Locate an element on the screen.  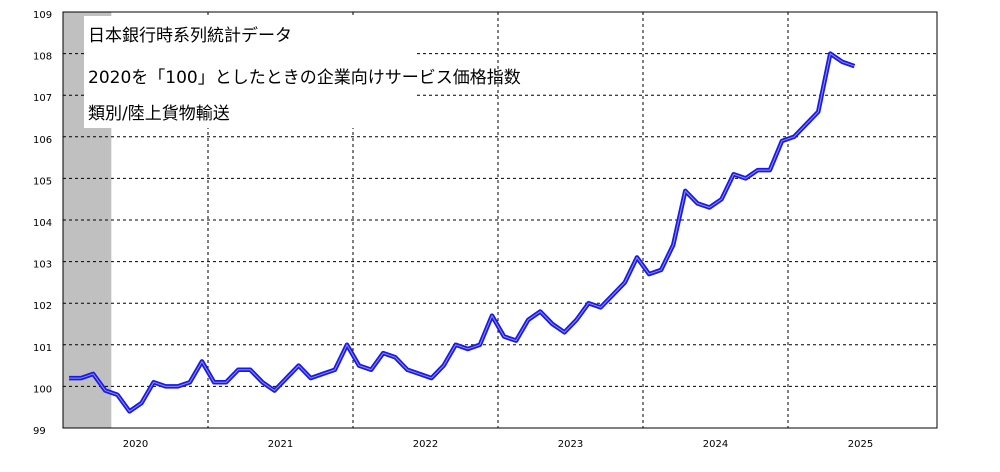
x-tick-label: 2021 is located at coordinates (280, 444).